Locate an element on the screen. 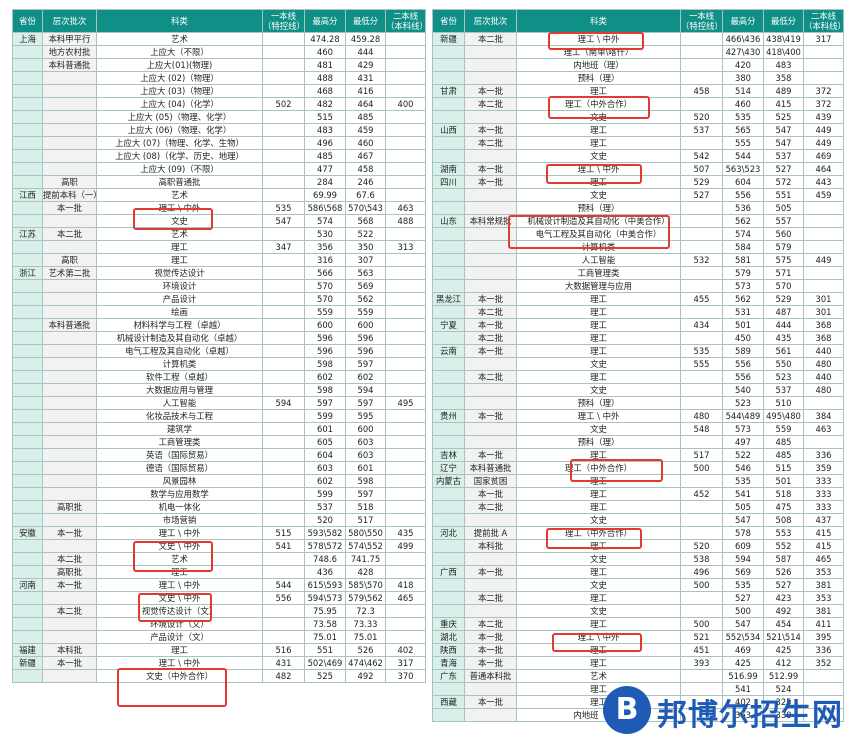 The width and height of the screenshot is (856, 747). table-cell: 市场营销 is located at coordinates (179, 520).